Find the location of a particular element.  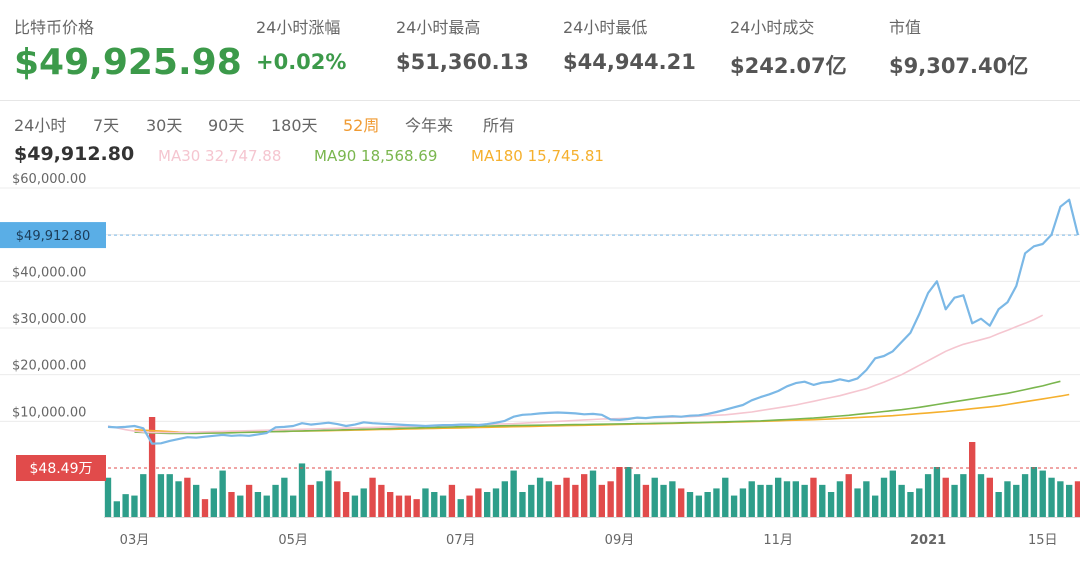

legend-ma90: MA90 18,568.69 is located at coordinates (376, 156).